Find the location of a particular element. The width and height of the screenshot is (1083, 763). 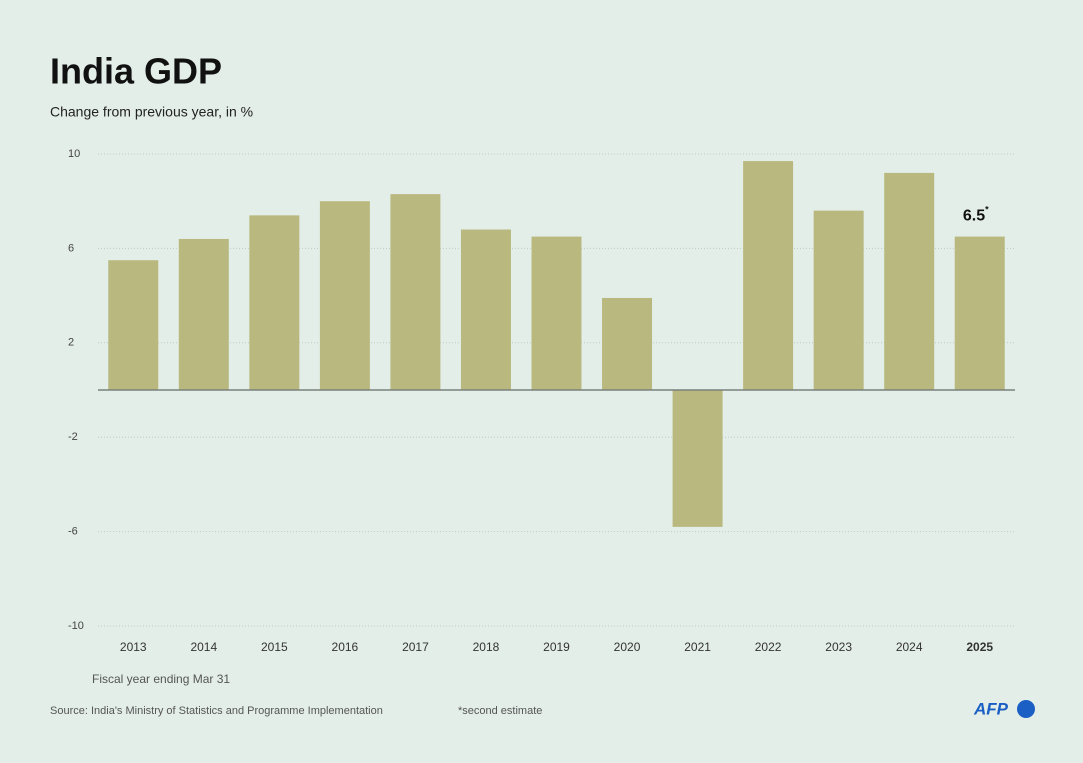

y-tick-label: 2 is located at coordinates (71, 343).